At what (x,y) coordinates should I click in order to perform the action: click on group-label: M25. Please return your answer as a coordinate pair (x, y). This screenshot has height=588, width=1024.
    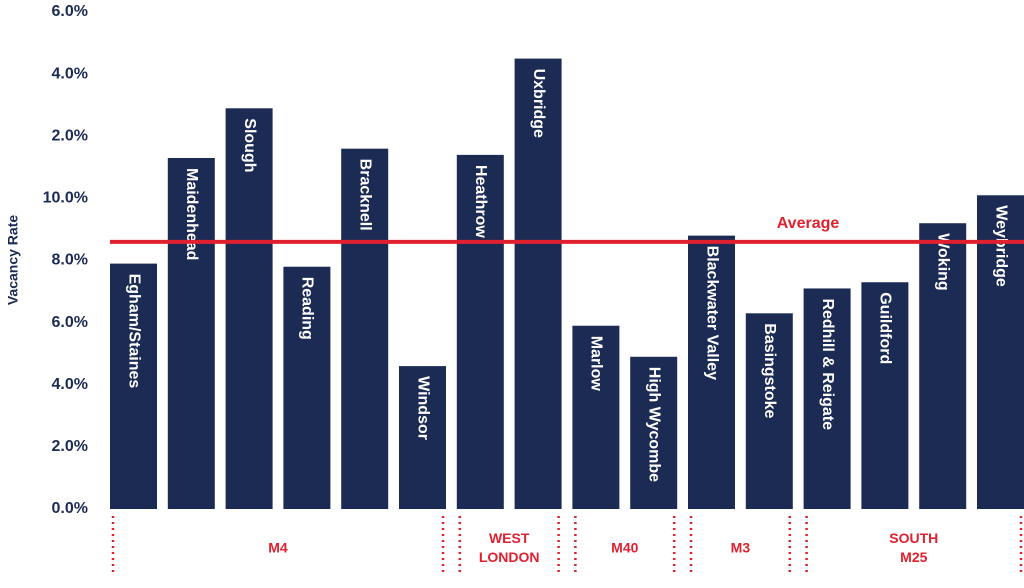
    Looking at the image, I should click on (913, 557).